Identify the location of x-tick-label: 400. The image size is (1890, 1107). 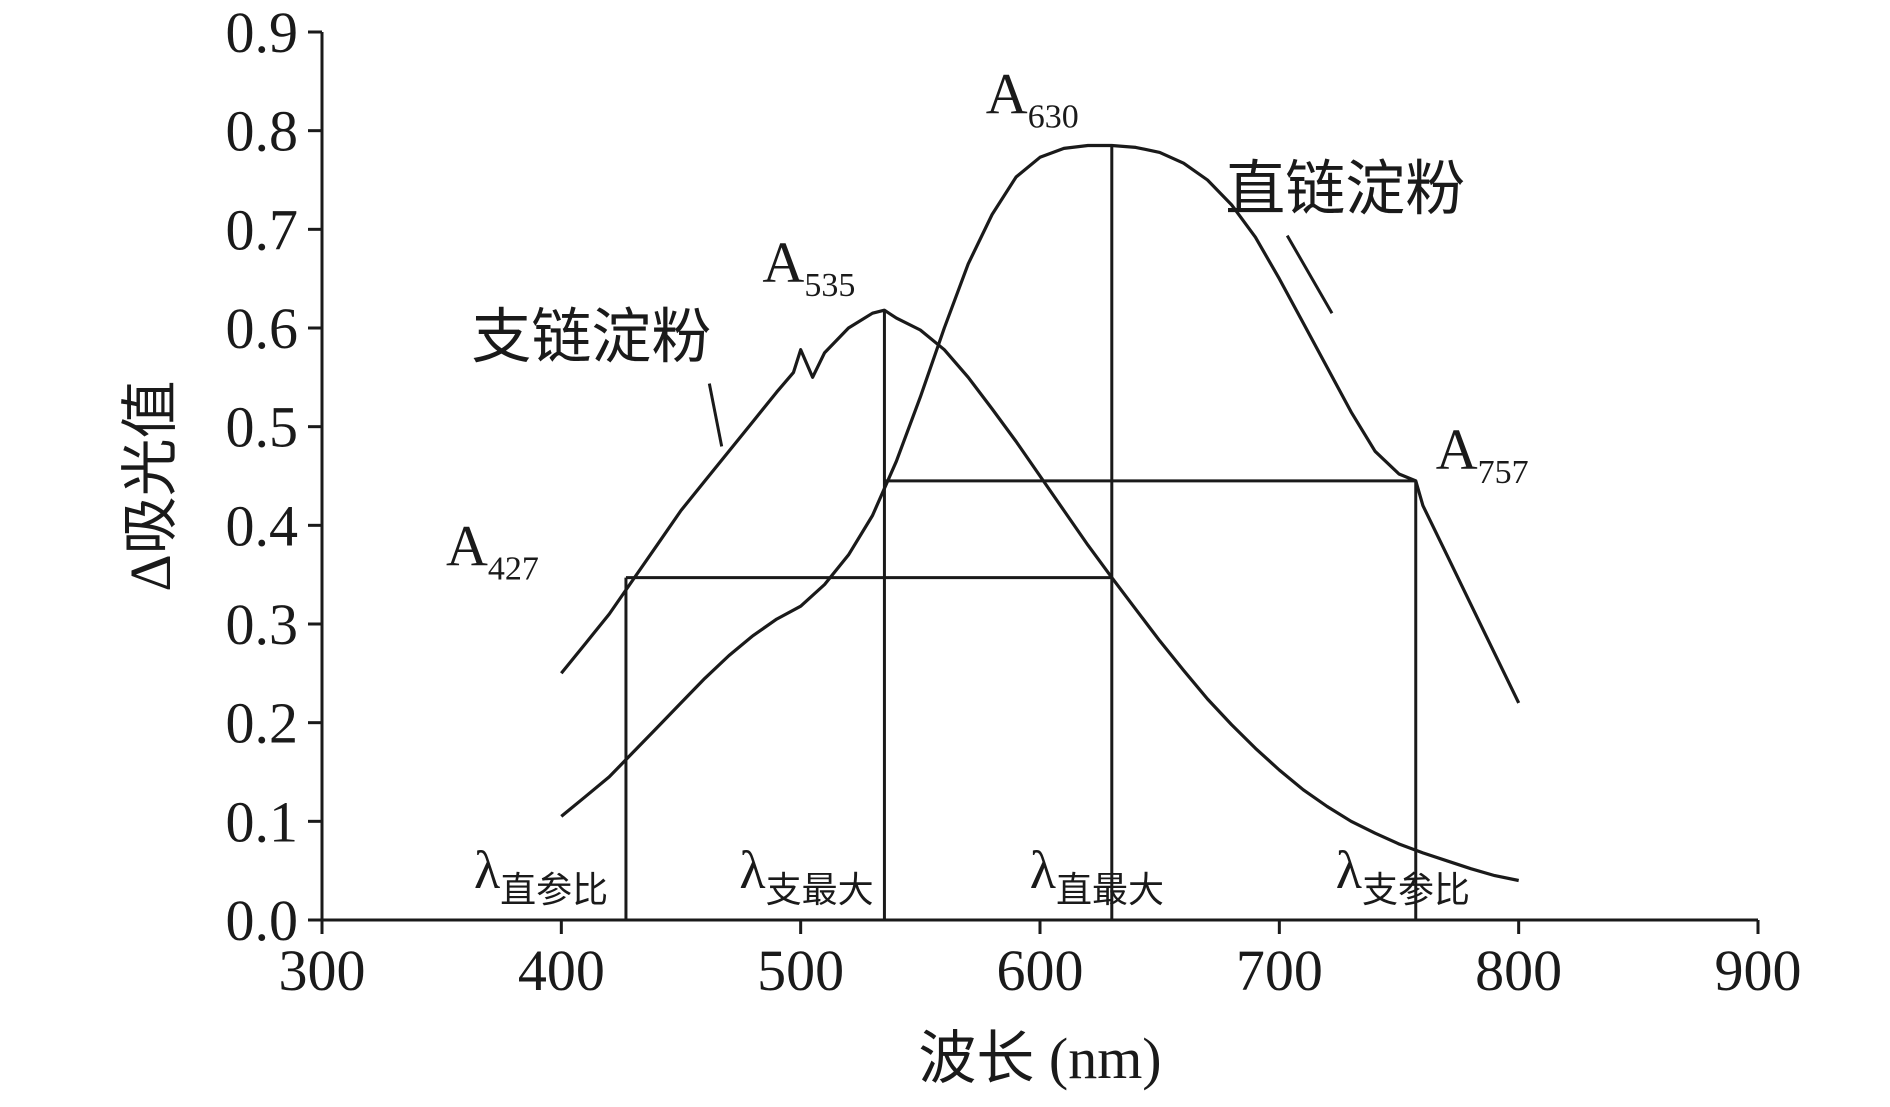
(561, 970).